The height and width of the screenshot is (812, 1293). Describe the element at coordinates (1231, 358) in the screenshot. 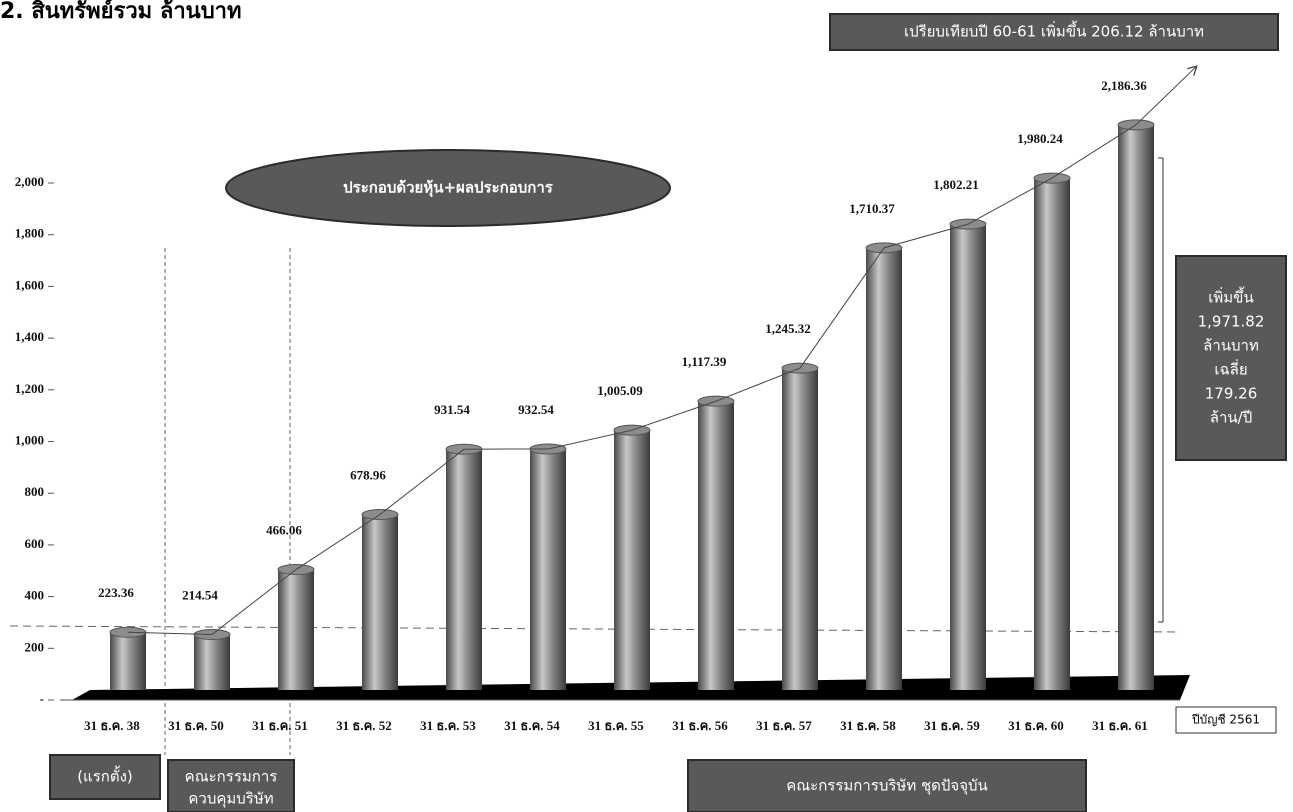

I see `increase-box` at that location.